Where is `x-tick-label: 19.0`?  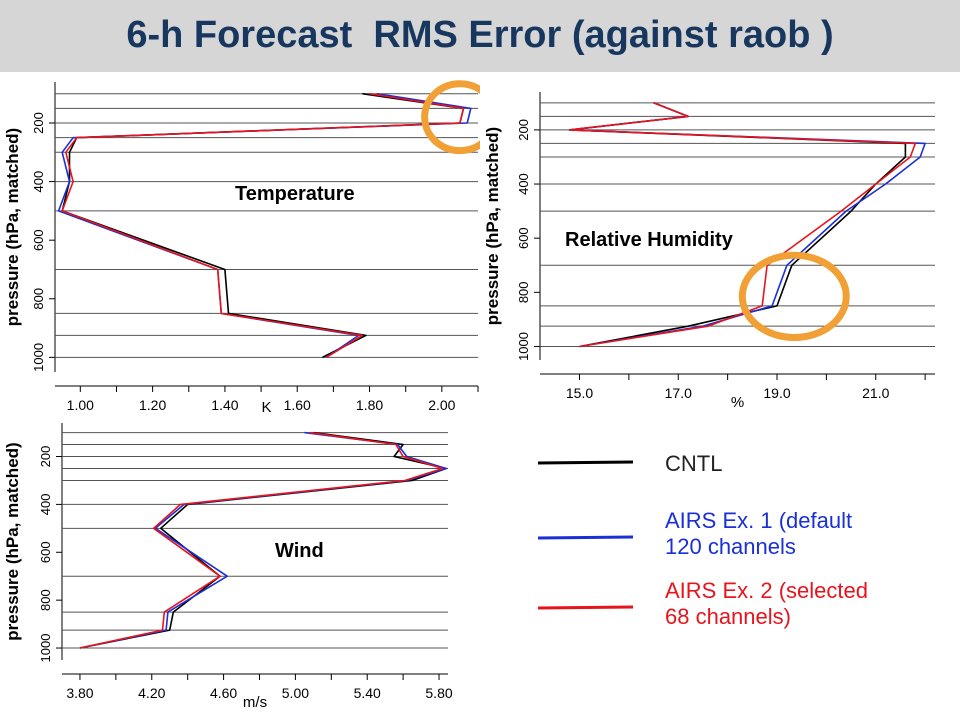
x-tick-label: 19.0 is located at coordinates (776, 393).